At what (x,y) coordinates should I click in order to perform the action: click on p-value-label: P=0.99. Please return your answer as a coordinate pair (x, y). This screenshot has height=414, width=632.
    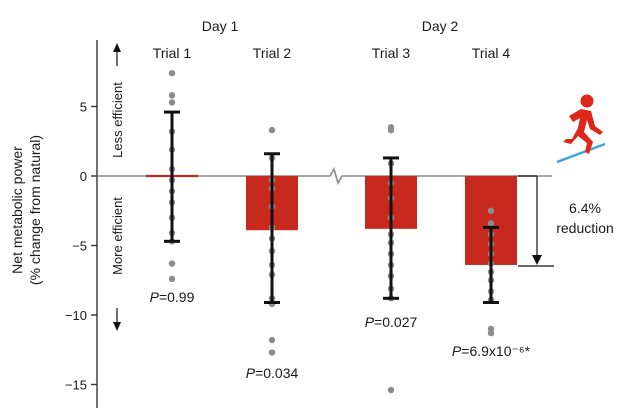
    Looking at the image, I should click on (172, 297).